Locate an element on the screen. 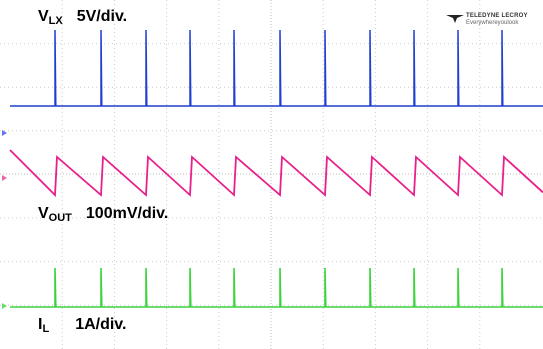 The height and width of the screenshot is (349, 543). scale: 5V/div. is located at coordinates (102, 16).